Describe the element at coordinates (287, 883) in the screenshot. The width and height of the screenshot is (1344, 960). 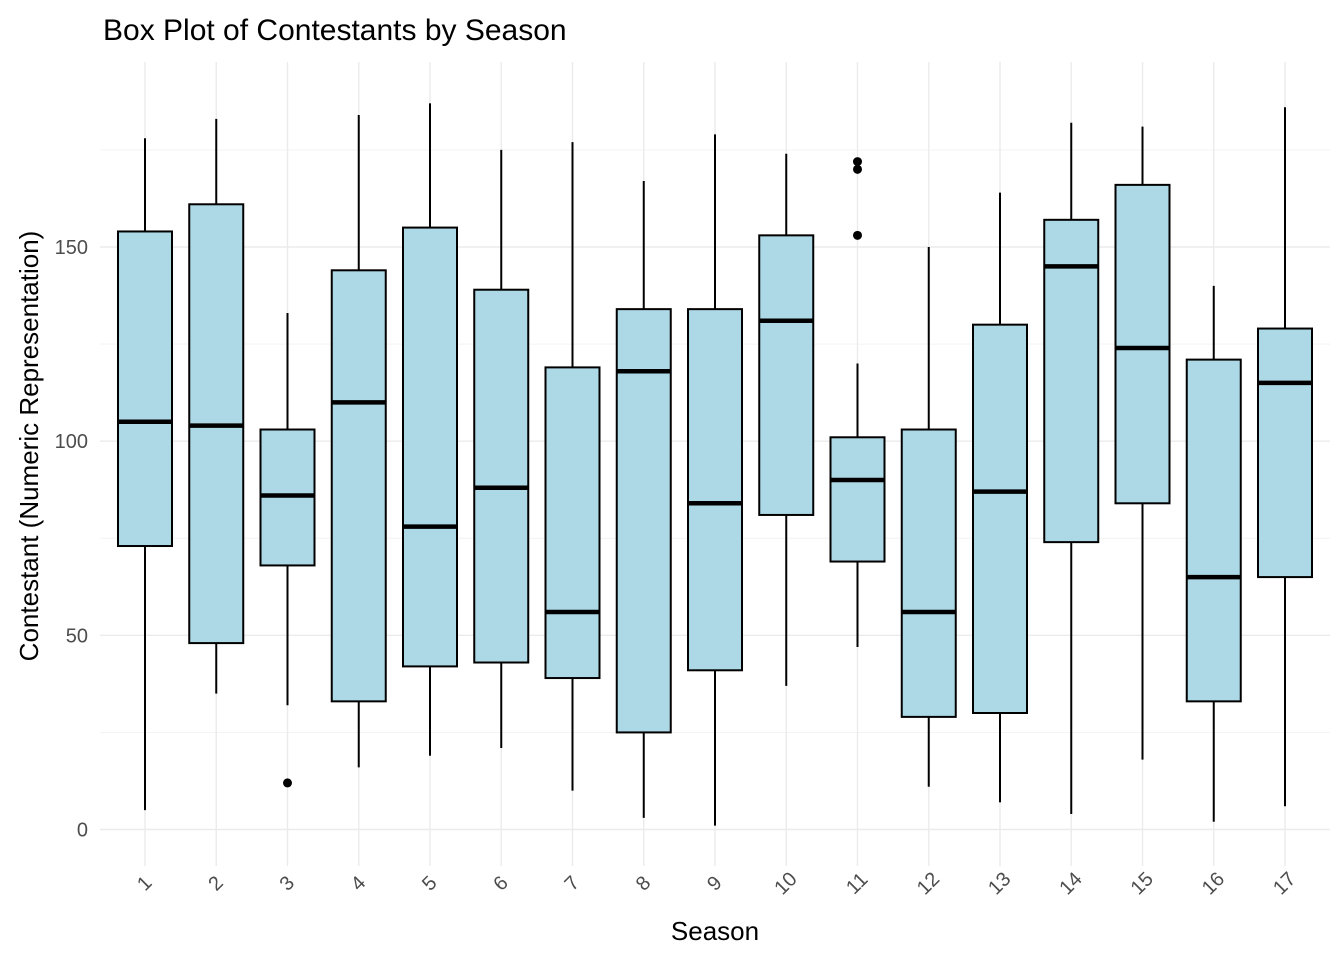
I see `x-tick-label: 3` at that location.